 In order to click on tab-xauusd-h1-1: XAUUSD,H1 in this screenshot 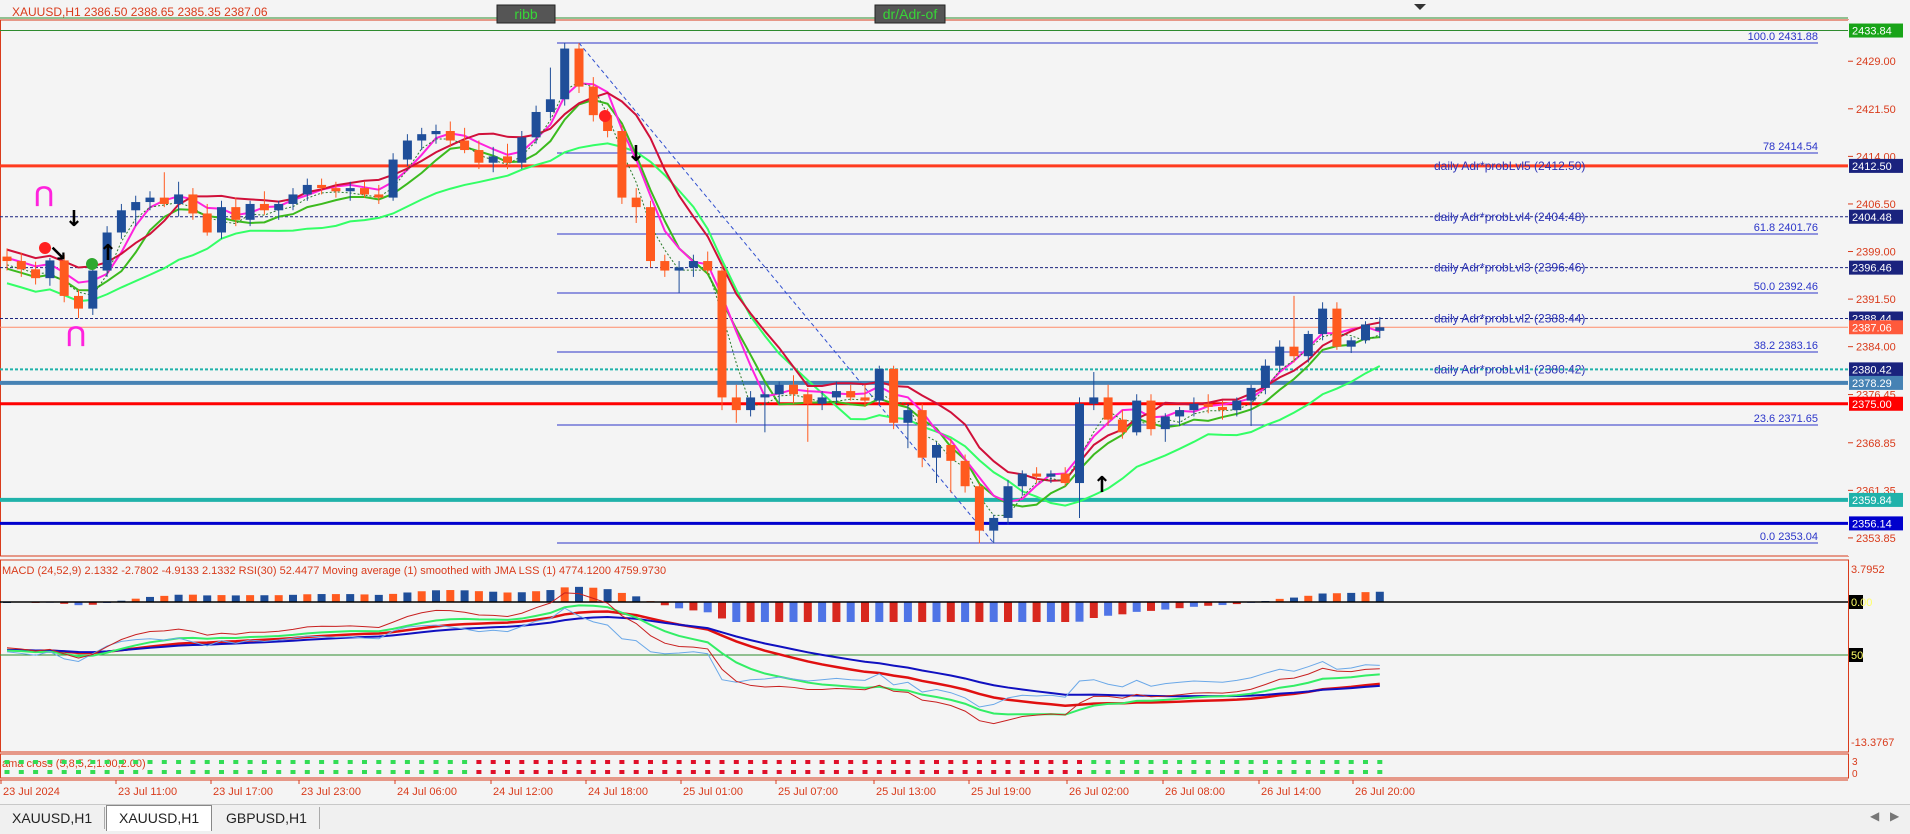, I will do `click(52, 818)`.